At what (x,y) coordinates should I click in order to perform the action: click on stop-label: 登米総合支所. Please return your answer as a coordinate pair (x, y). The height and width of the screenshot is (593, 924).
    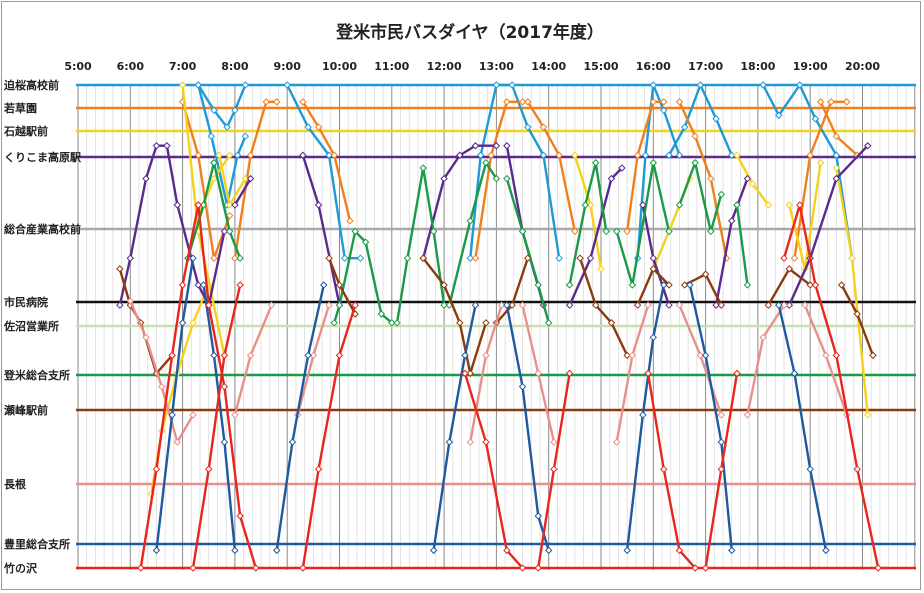
    Looking at the image, I should click on (36, 375).